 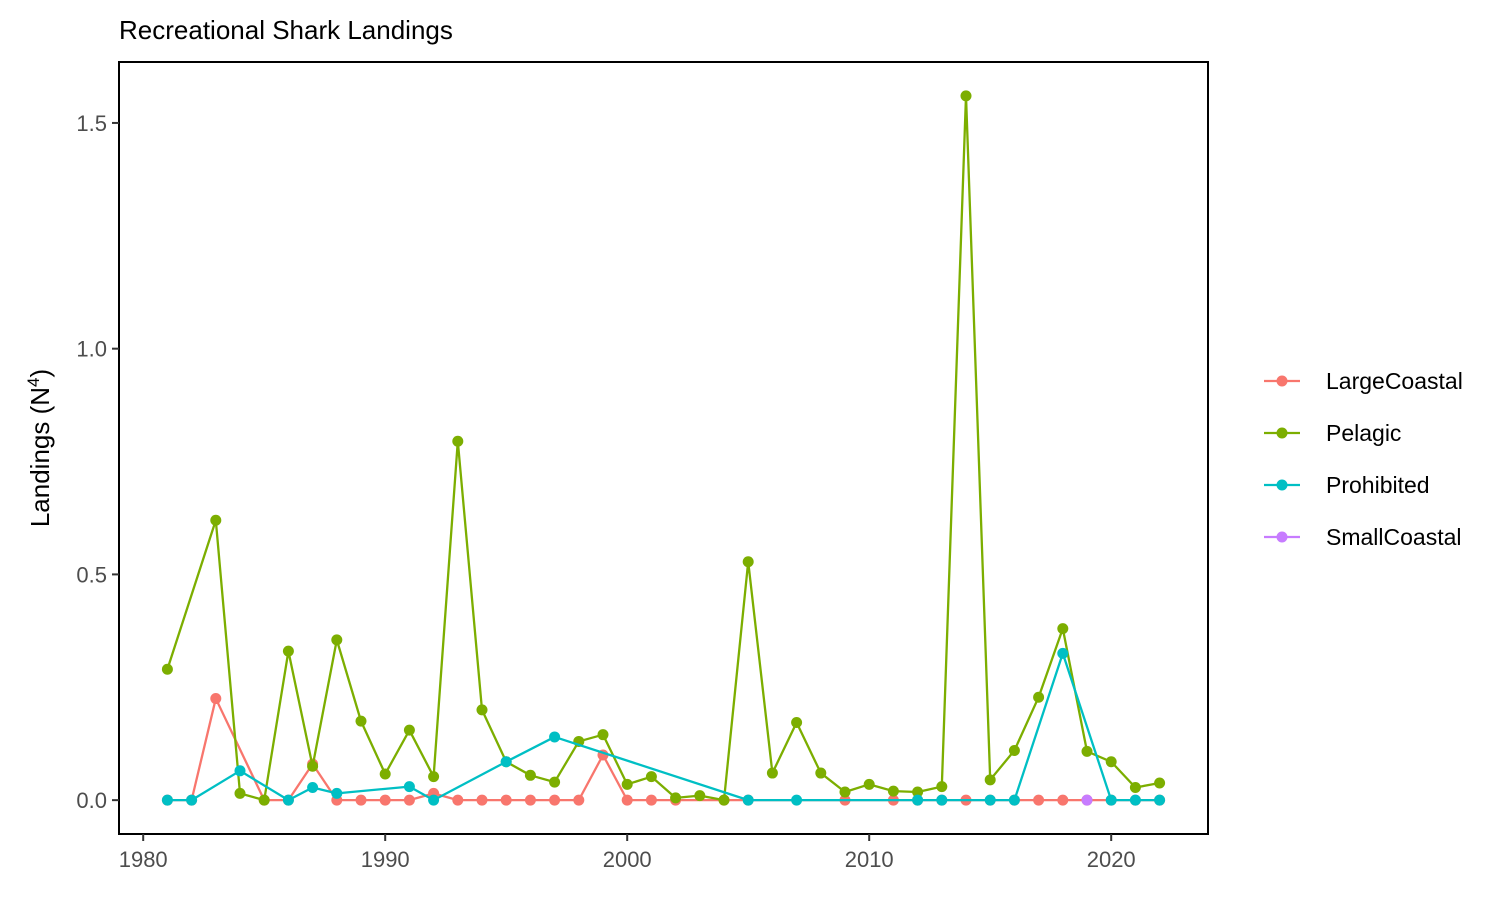 What do you see at coordinates (1394, 381) in the screenshot?
I see `legend-label: LargeCoastal` at bounding box center [1394, 381].